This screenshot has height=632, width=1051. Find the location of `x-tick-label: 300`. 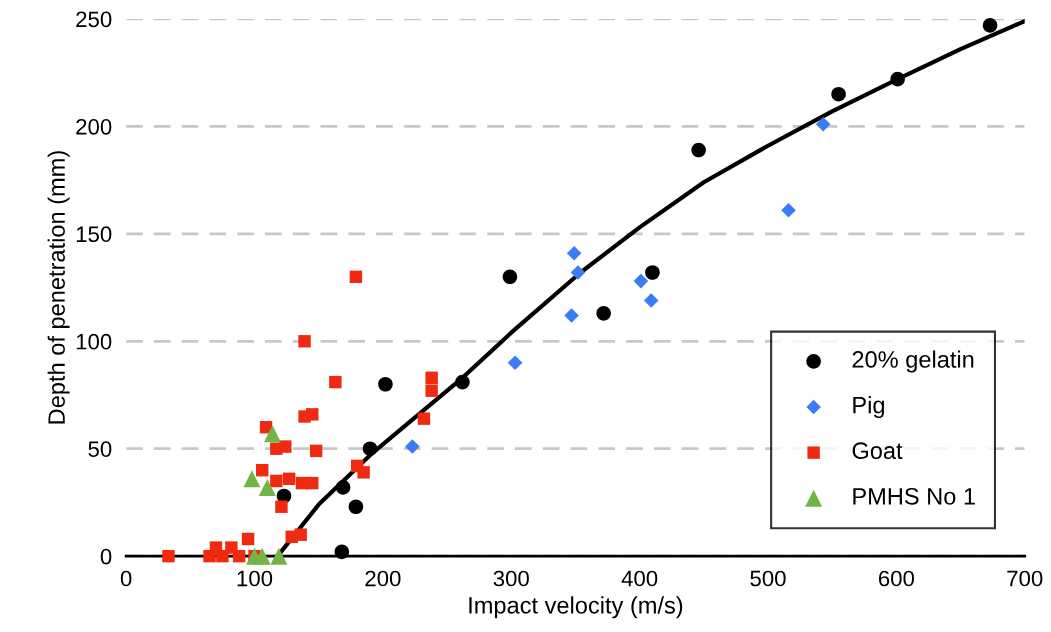

x-tick-label: 300 is located at coordinates (511, 578).